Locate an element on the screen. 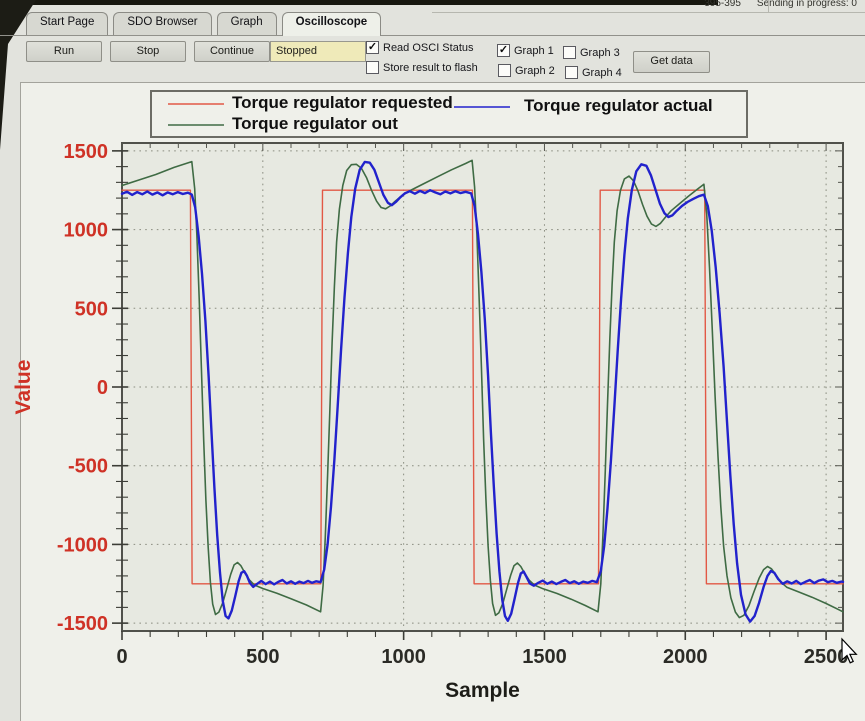  status-bar-divider is located at coordinates (648, 12).